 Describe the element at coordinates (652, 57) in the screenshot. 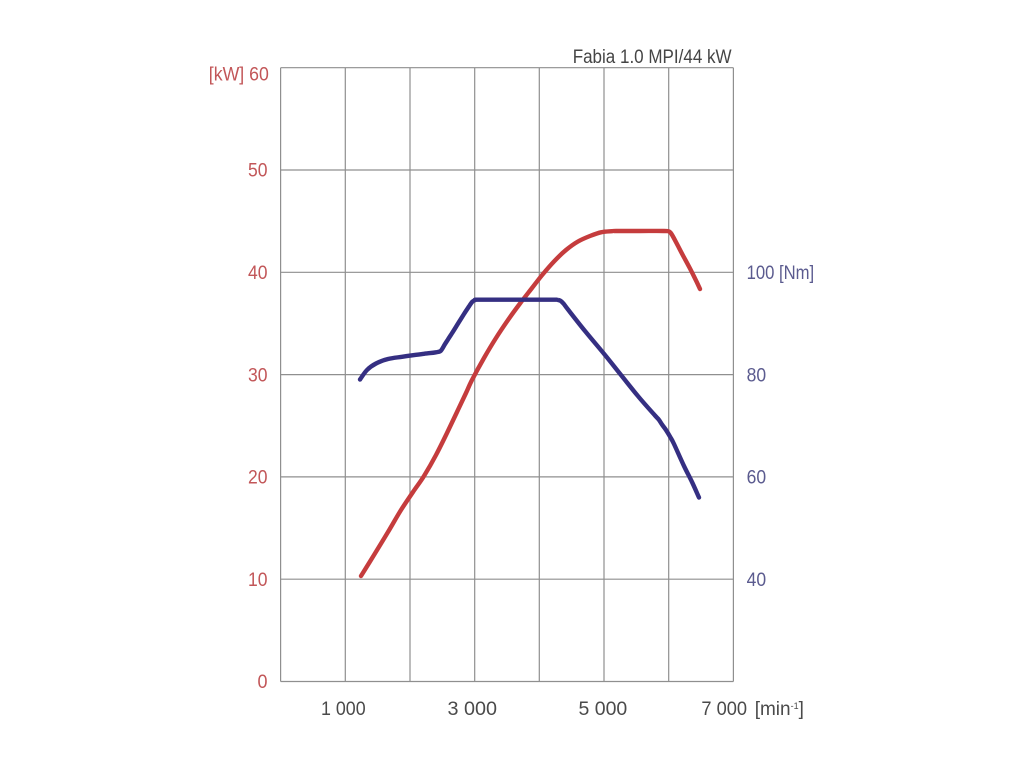

I see `svg-text: Fabia 1.0 MPI/44 kW` at that location.